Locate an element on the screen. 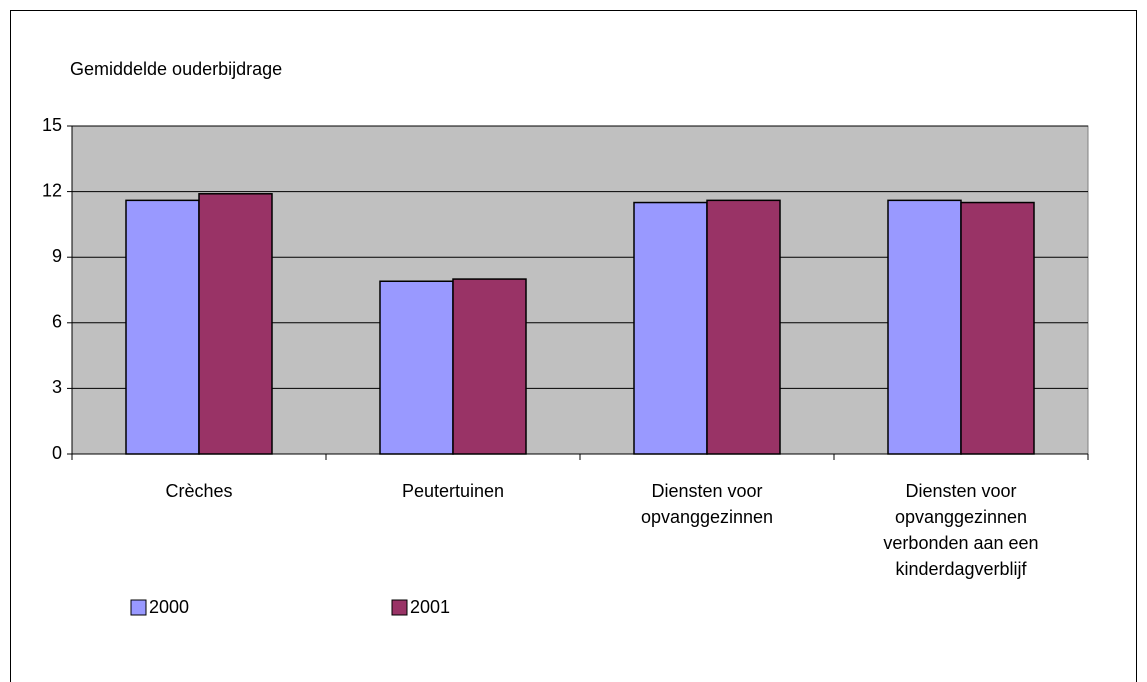  legend-label: 2001 is located at coordinates (430, 607).